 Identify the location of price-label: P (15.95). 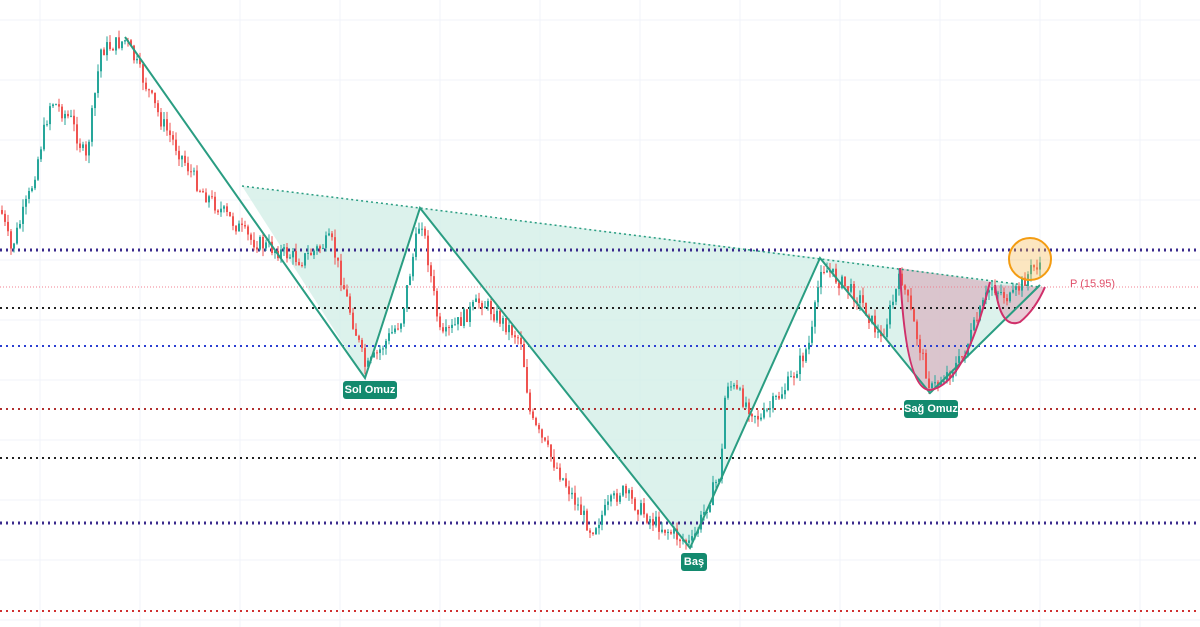
(1092, 284).